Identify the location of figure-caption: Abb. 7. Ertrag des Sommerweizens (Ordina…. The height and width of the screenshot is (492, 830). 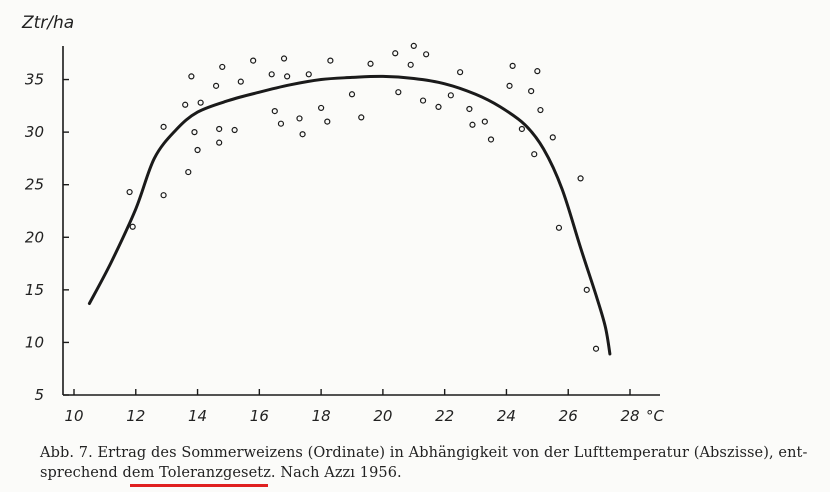
(430, 463).